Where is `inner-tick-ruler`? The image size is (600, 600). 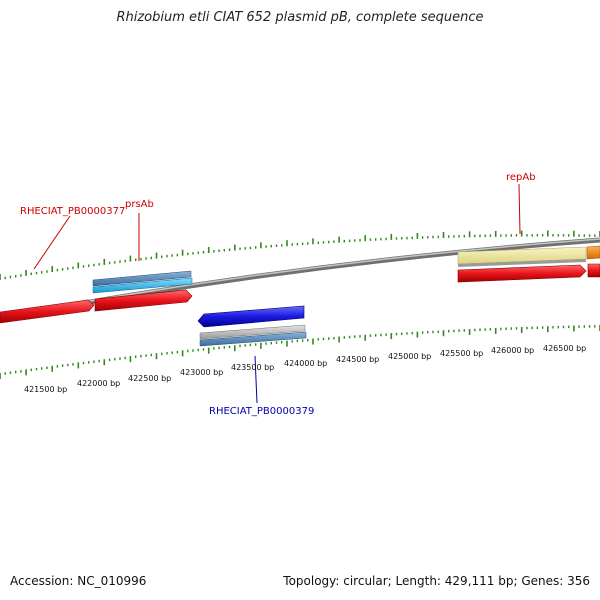 inner-tick-ruler is located at coordinates (300, 352).